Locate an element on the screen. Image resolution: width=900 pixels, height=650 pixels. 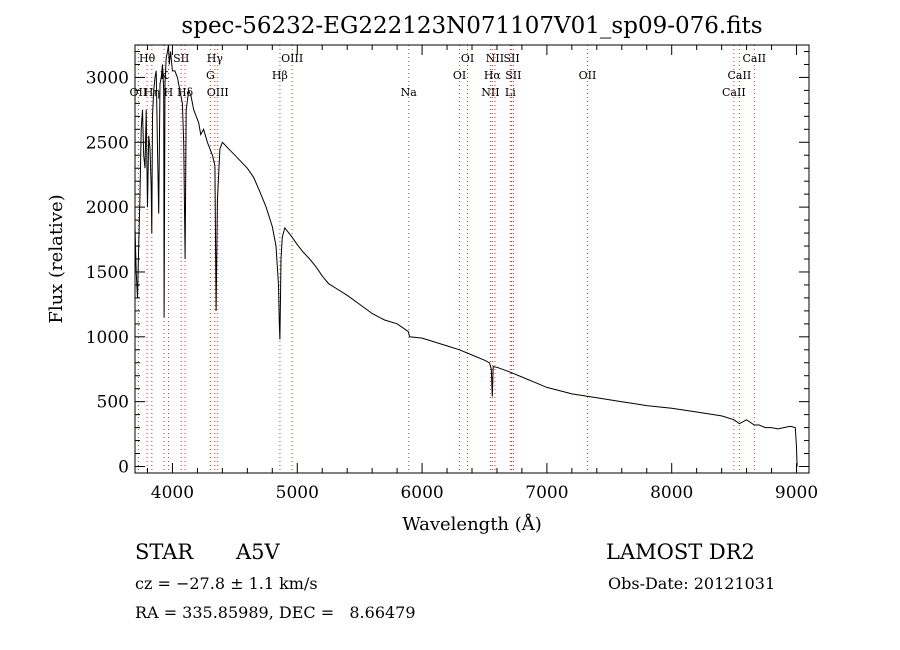
redshift-text: cz = −27.8 ± 1.1 km/s is located at coordinates (226, 583).